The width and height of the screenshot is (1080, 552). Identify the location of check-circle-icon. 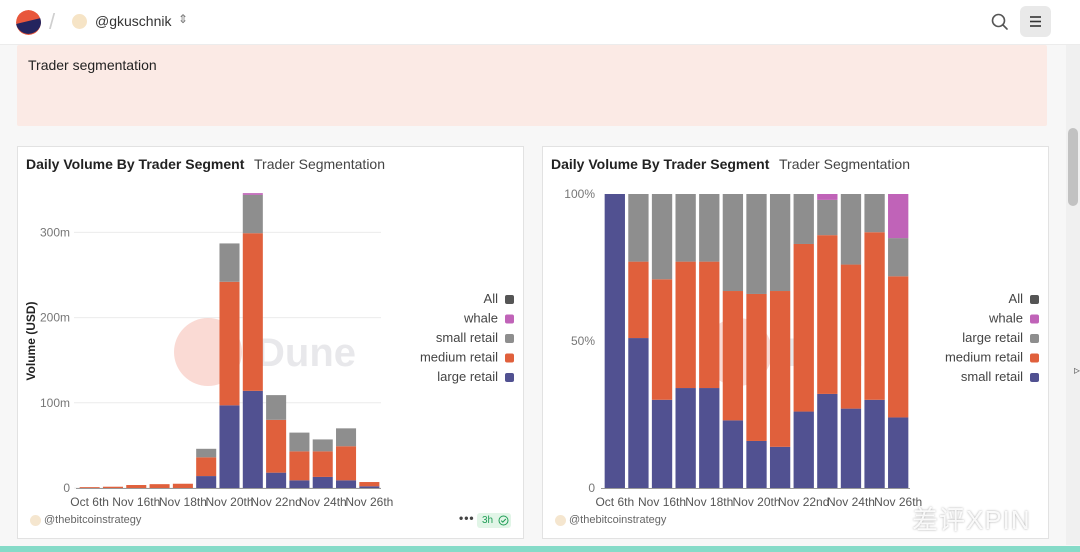
(503, 520).